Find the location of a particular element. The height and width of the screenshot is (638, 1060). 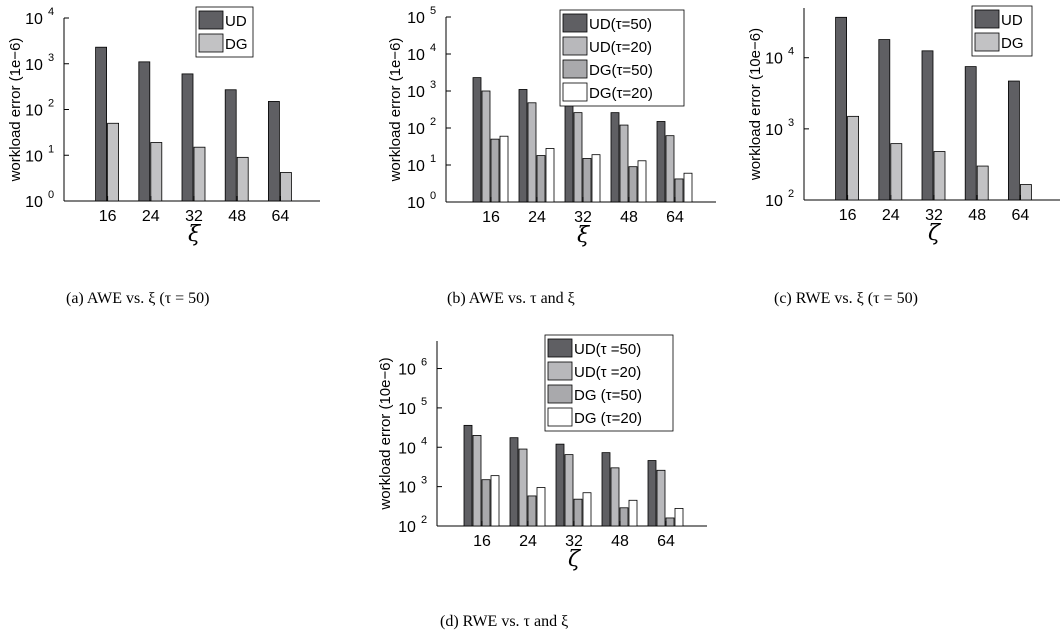

bar-dg-20--24 is located at coordinates (541, 507).